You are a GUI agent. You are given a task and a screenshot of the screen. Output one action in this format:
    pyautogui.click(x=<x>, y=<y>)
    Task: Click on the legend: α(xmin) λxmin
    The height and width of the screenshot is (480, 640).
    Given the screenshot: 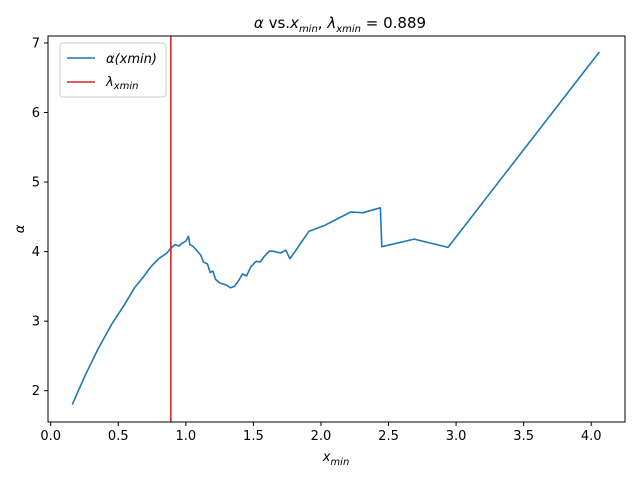 What is the action you would take?
    pyautogui.click(x=113, y=70)
    